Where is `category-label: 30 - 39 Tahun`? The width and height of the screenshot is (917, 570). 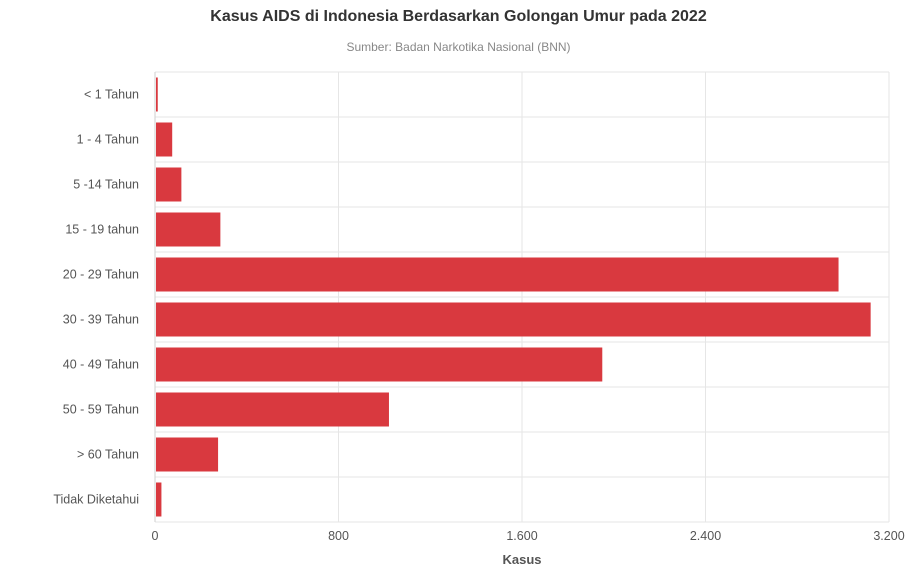 category-label: 30 - 39 Tahun is located at coordinates (101, 320).